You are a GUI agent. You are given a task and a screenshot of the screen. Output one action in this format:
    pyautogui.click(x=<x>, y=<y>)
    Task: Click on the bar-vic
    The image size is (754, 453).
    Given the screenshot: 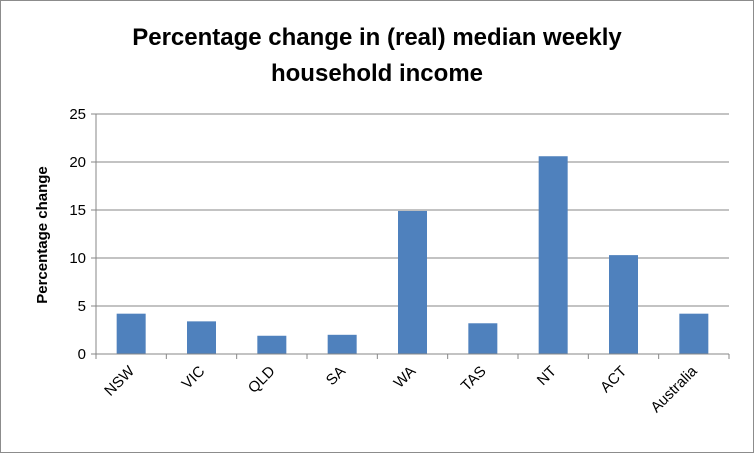 What is the action you would take?
    pyautogui.click(x=201, y=337)
    